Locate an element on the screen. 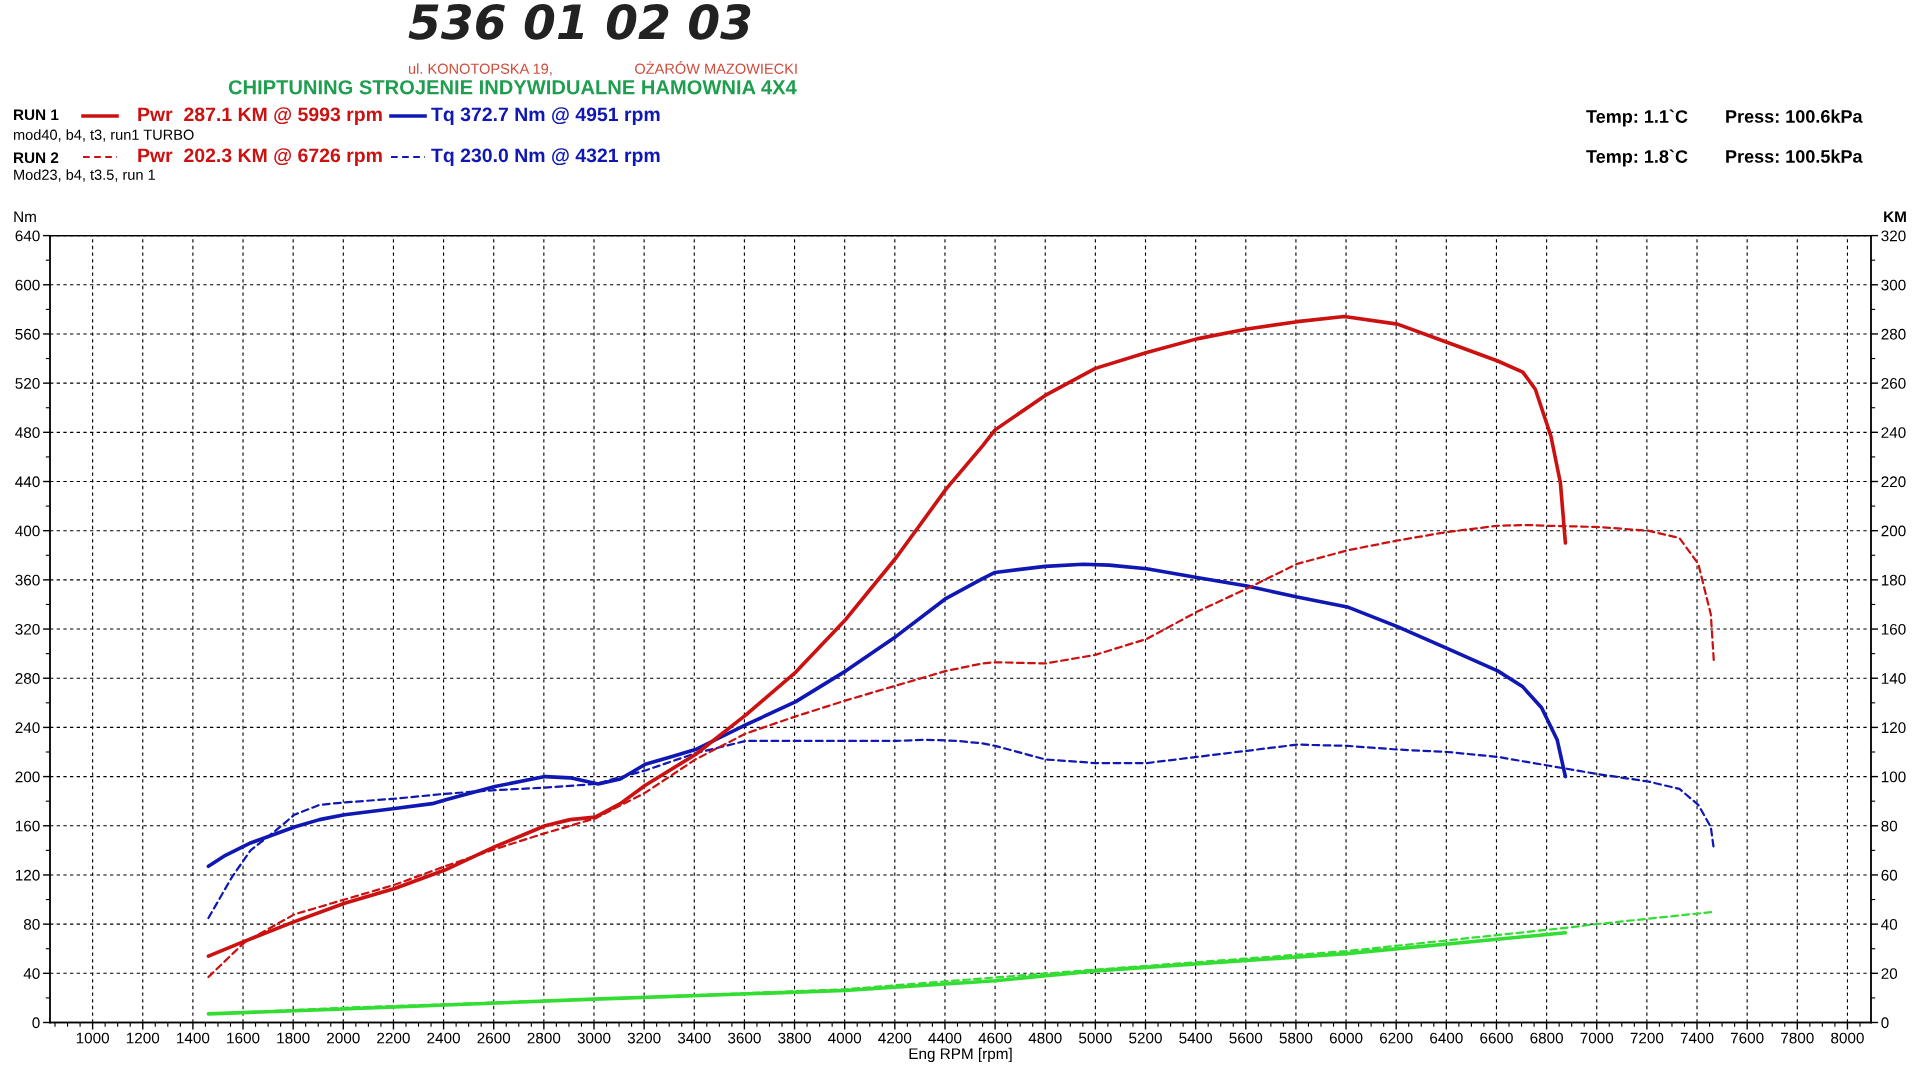  y-tick-label: 0 is located at coordinates (36, 1023).